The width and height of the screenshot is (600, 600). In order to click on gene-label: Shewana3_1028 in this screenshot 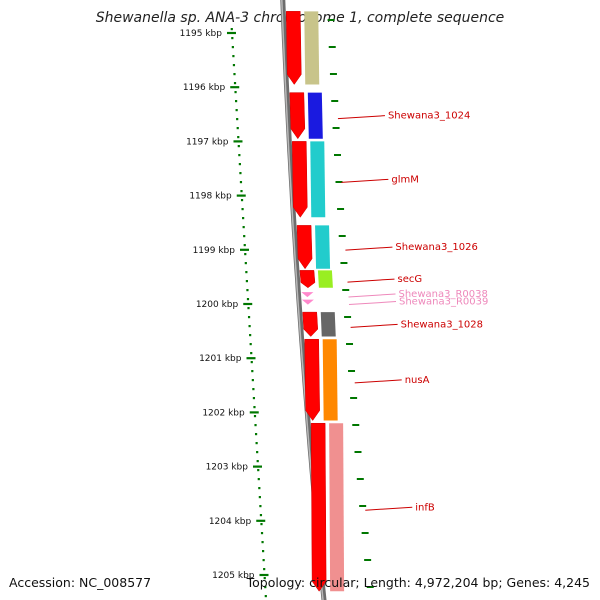, I will do `click(442, 324)`.